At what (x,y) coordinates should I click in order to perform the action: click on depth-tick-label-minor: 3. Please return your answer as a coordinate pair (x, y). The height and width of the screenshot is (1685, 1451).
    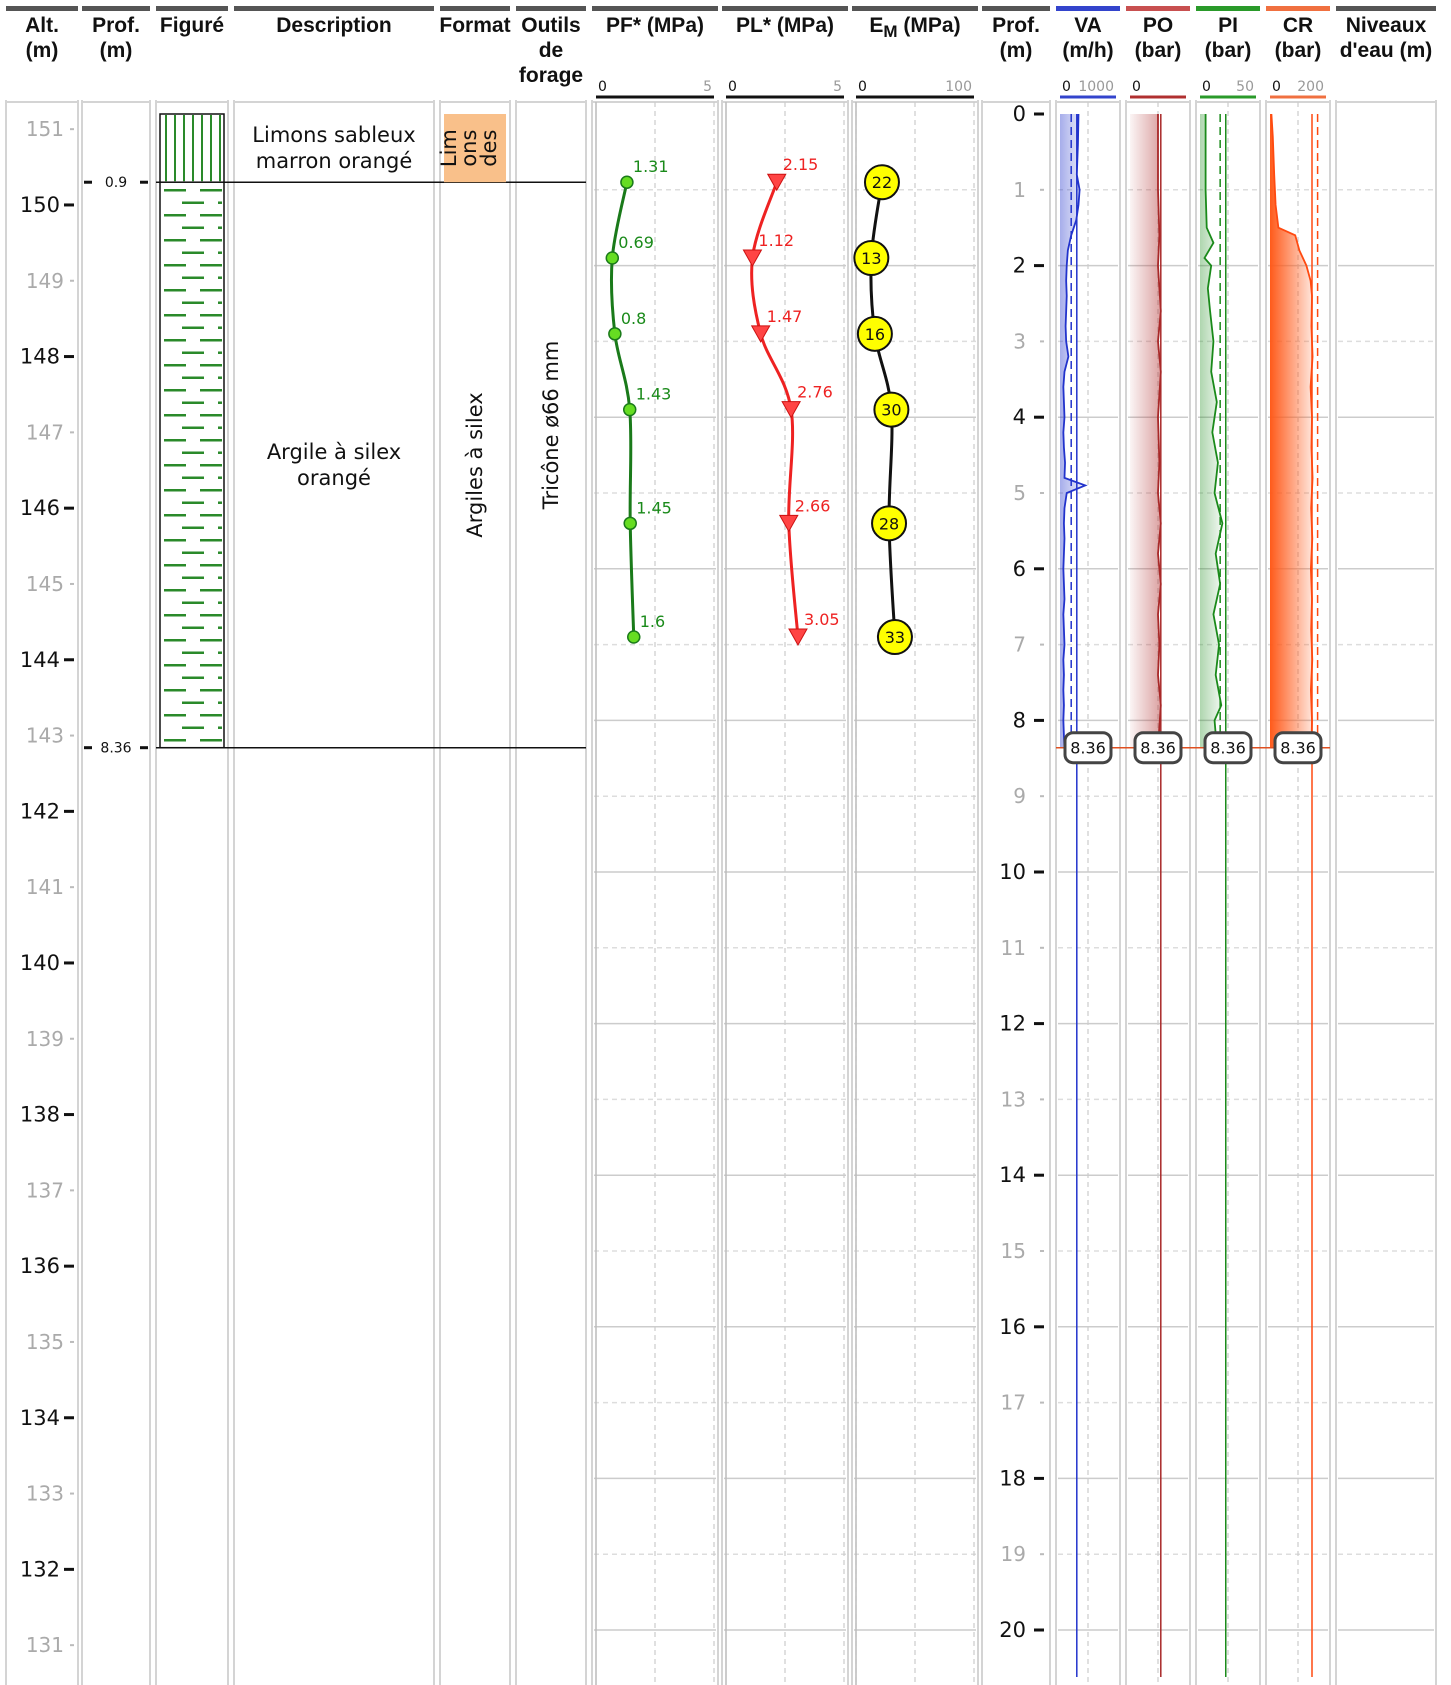
    Looking at the image, I should click on (1019, 341).